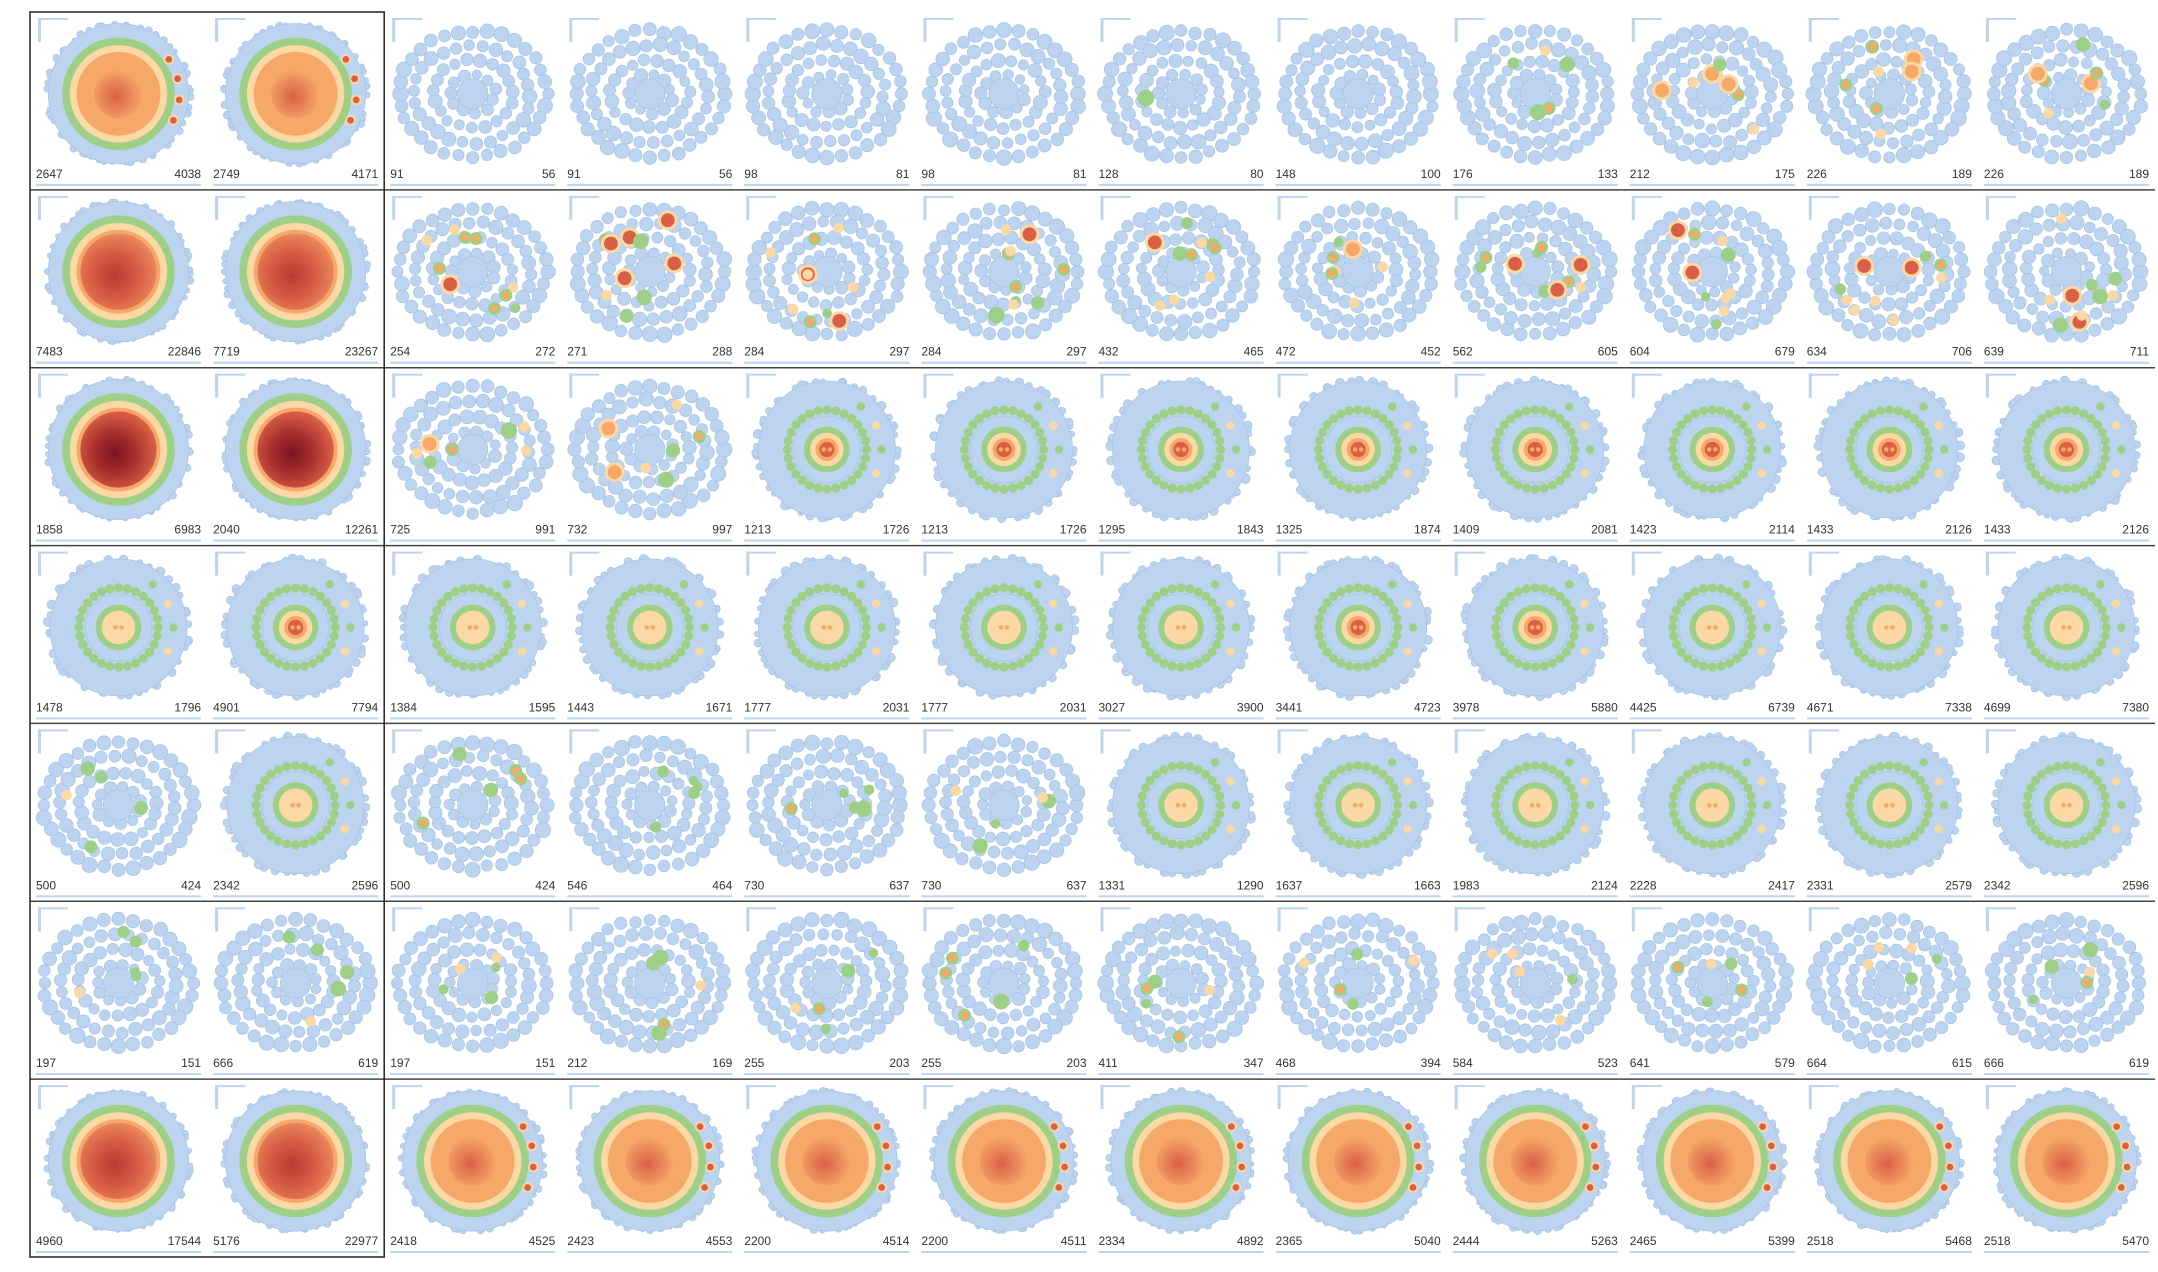 The height and width of the screenshot is (1272, 2158). What do you see at coordinates (1781, 707) in the screenshot?
I see `count-right: 6739` at bounding box center [1781, 707].